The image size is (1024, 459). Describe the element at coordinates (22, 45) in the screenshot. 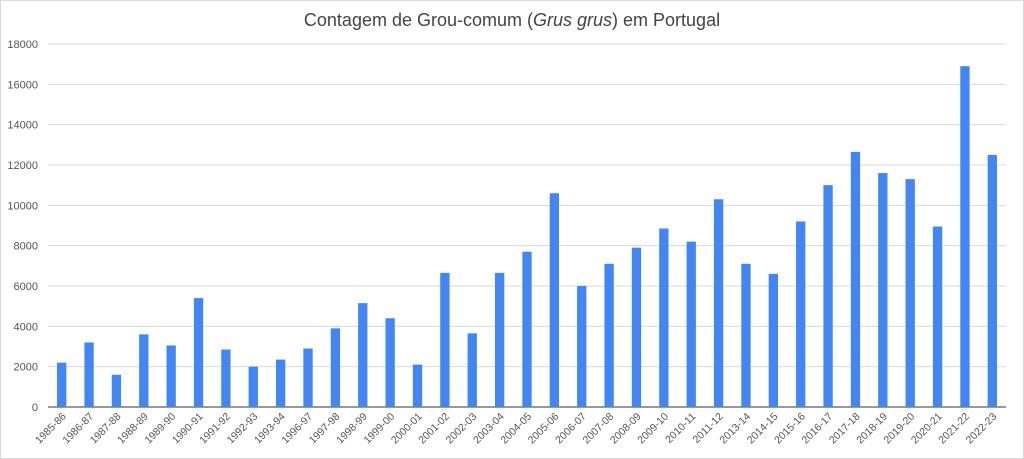

I see `y-tick-label: 18000` at that location.